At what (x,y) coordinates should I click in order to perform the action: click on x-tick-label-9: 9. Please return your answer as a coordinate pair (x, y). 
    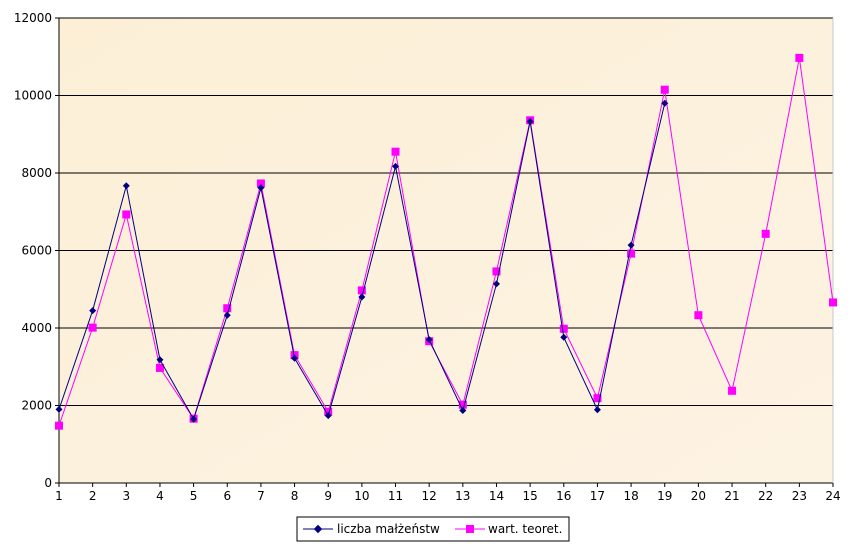
    Looking at the image, I should click on (328, 496).